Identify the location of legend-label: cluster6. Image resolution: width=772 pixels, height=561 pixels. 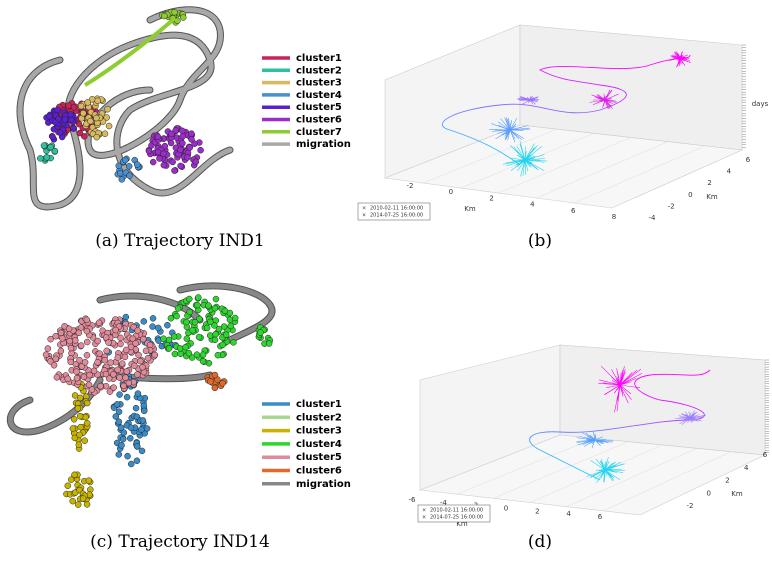
(319, 120).